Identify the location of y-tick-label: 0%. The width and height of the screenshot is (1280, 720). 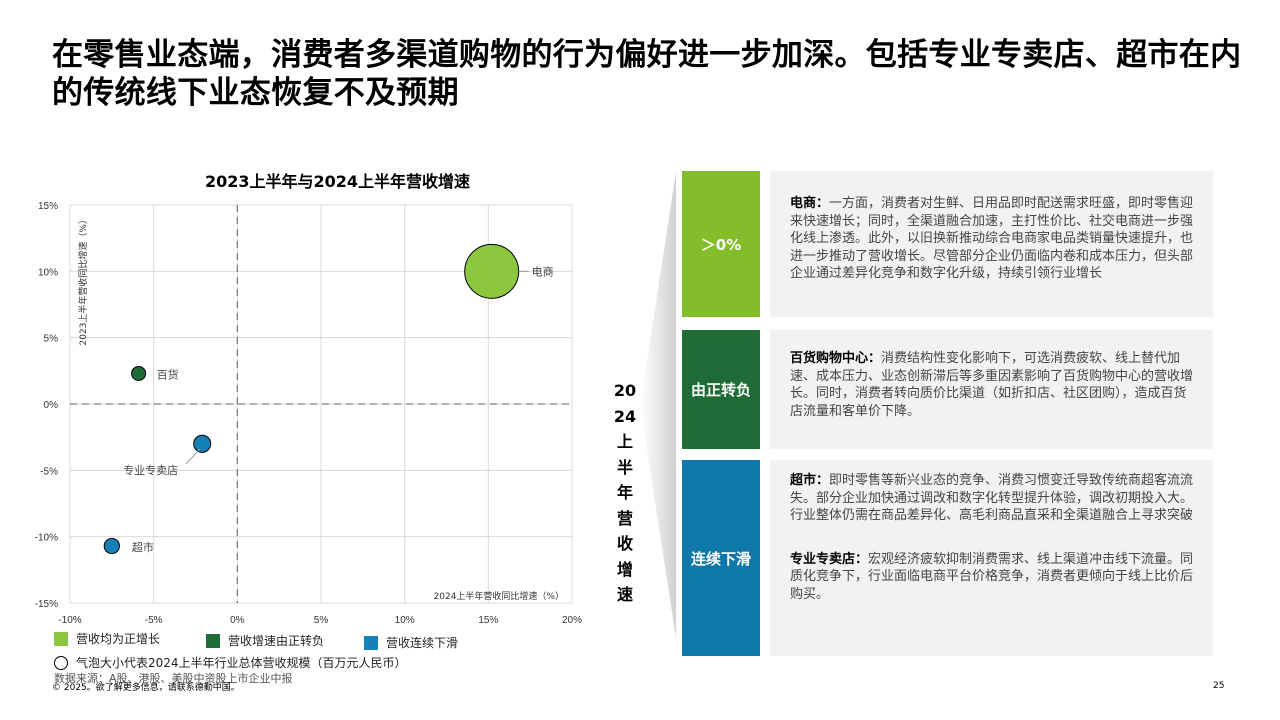
(51, 405).